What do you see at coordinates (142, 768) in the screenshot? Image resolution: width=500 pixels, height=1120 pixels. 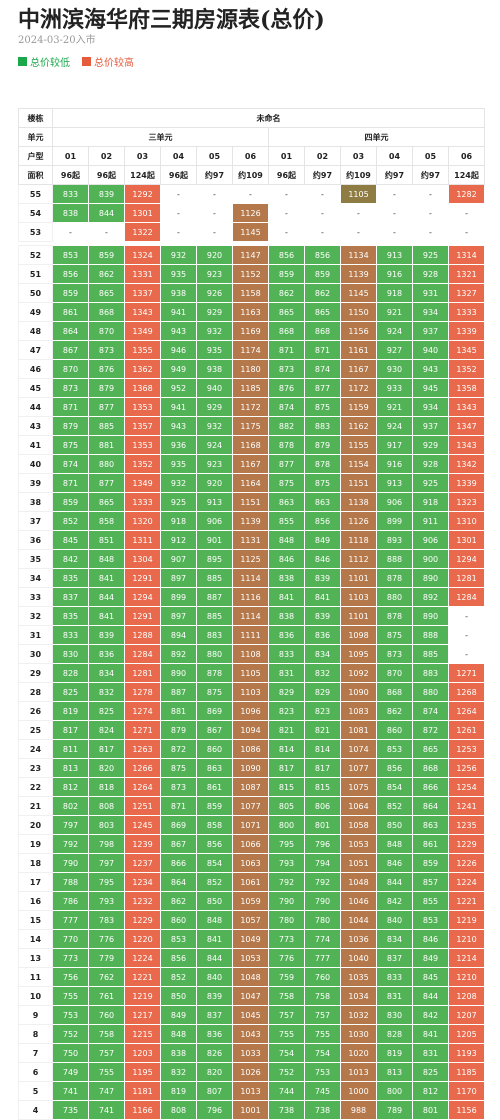 I see `price-cell: 1266` at bounding box center [142, 768].